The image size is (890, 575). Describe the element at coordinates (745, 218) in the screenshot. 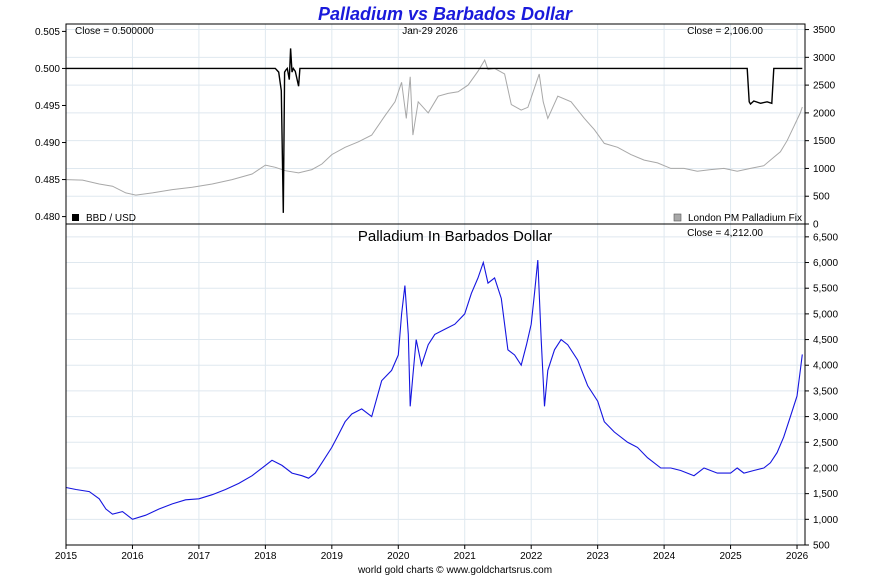

I see `legend-palladium-label: London PM Palladium Fix` at that location.